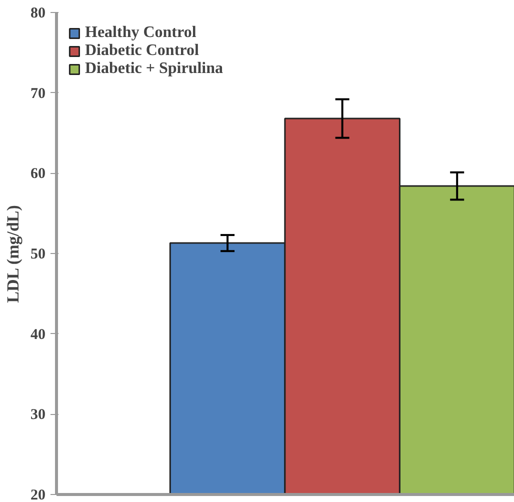  I want to click on y-tick-label: 50, so click(38, 254).